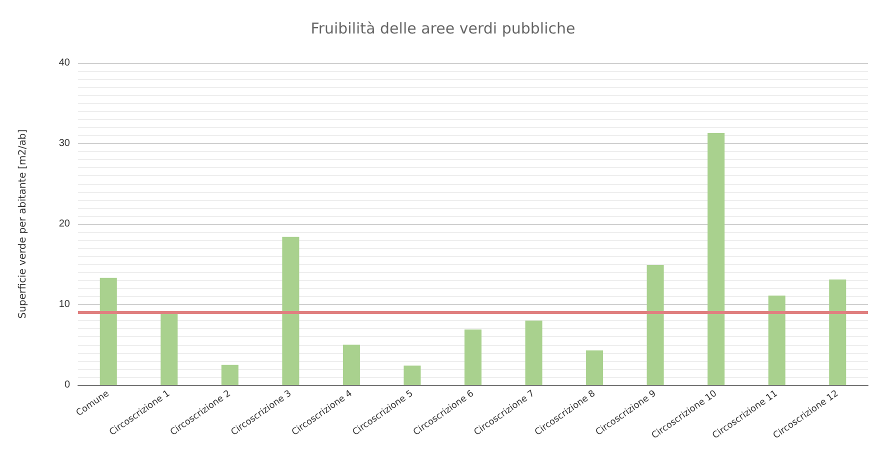  I want to click on chart-title: Fruibilità delle aree verdi pubbliche, so click(443, 29).